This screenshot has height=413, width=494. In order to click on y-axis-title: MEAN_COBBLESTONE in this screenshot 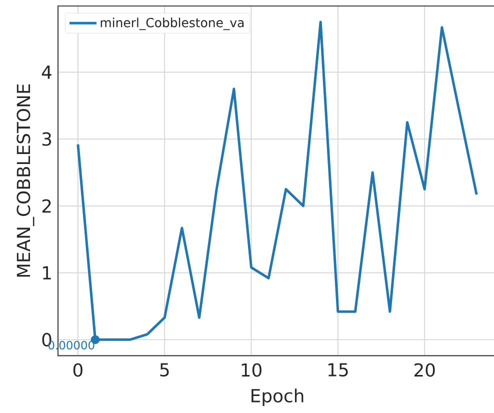, I will do `click(25, 180)`.